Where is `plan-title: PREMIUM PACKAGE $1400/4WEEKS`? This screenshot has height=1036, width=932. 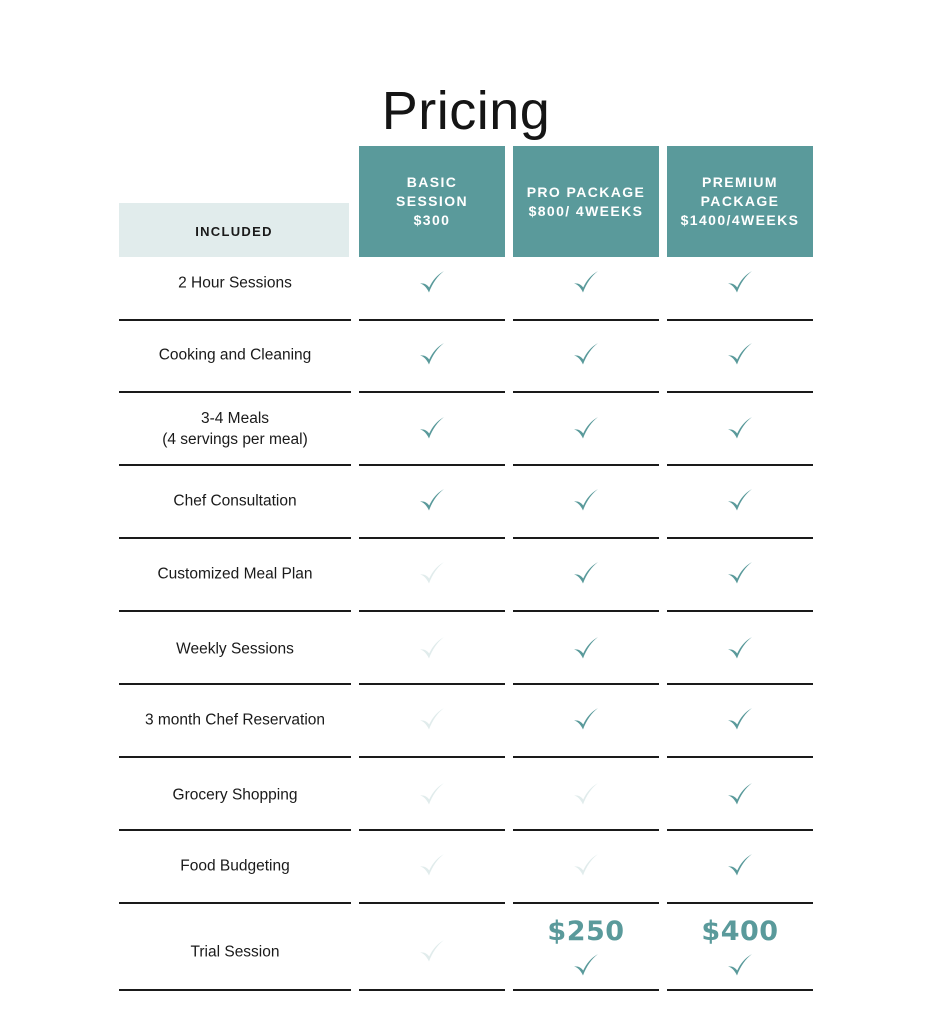
plan-title: PREMIUM PACKAGE $1400/4WEEKS is located at coordinates (740, 201).